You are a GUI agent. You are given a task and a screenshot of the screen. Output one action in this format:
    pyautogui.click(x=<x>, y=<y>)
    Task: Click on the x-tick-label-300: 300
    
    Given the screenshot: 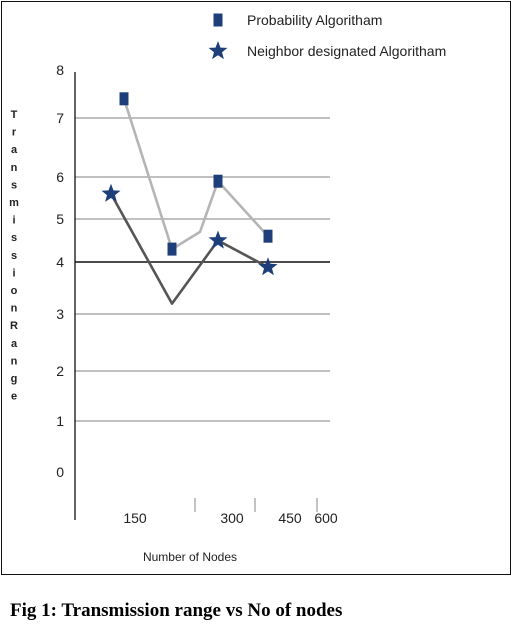 What is the action you would take?
    pyautogui.click(x=232, y=518)
    